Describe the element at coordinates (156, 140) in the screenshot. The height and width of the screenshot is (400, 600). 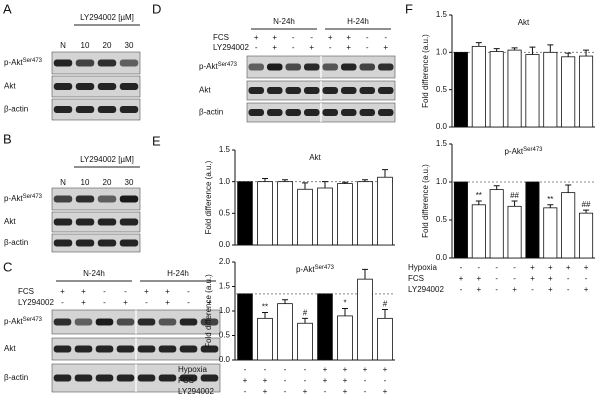
I see `panel-letter: E` at that location.